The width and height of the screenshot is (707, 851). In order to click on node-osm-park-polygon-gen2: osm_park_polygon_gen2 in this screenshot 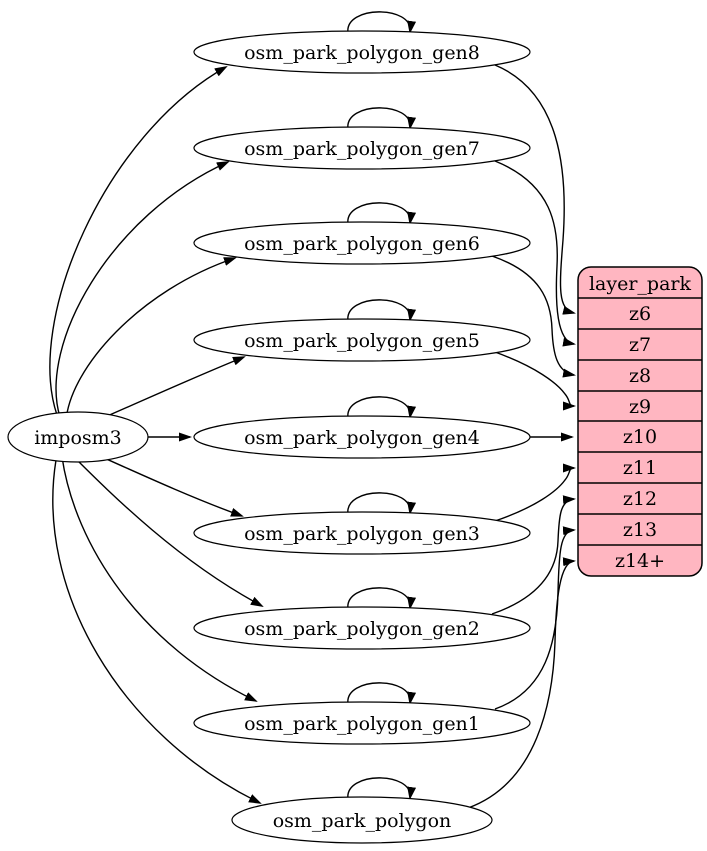, I will do `click(362, 628)`.